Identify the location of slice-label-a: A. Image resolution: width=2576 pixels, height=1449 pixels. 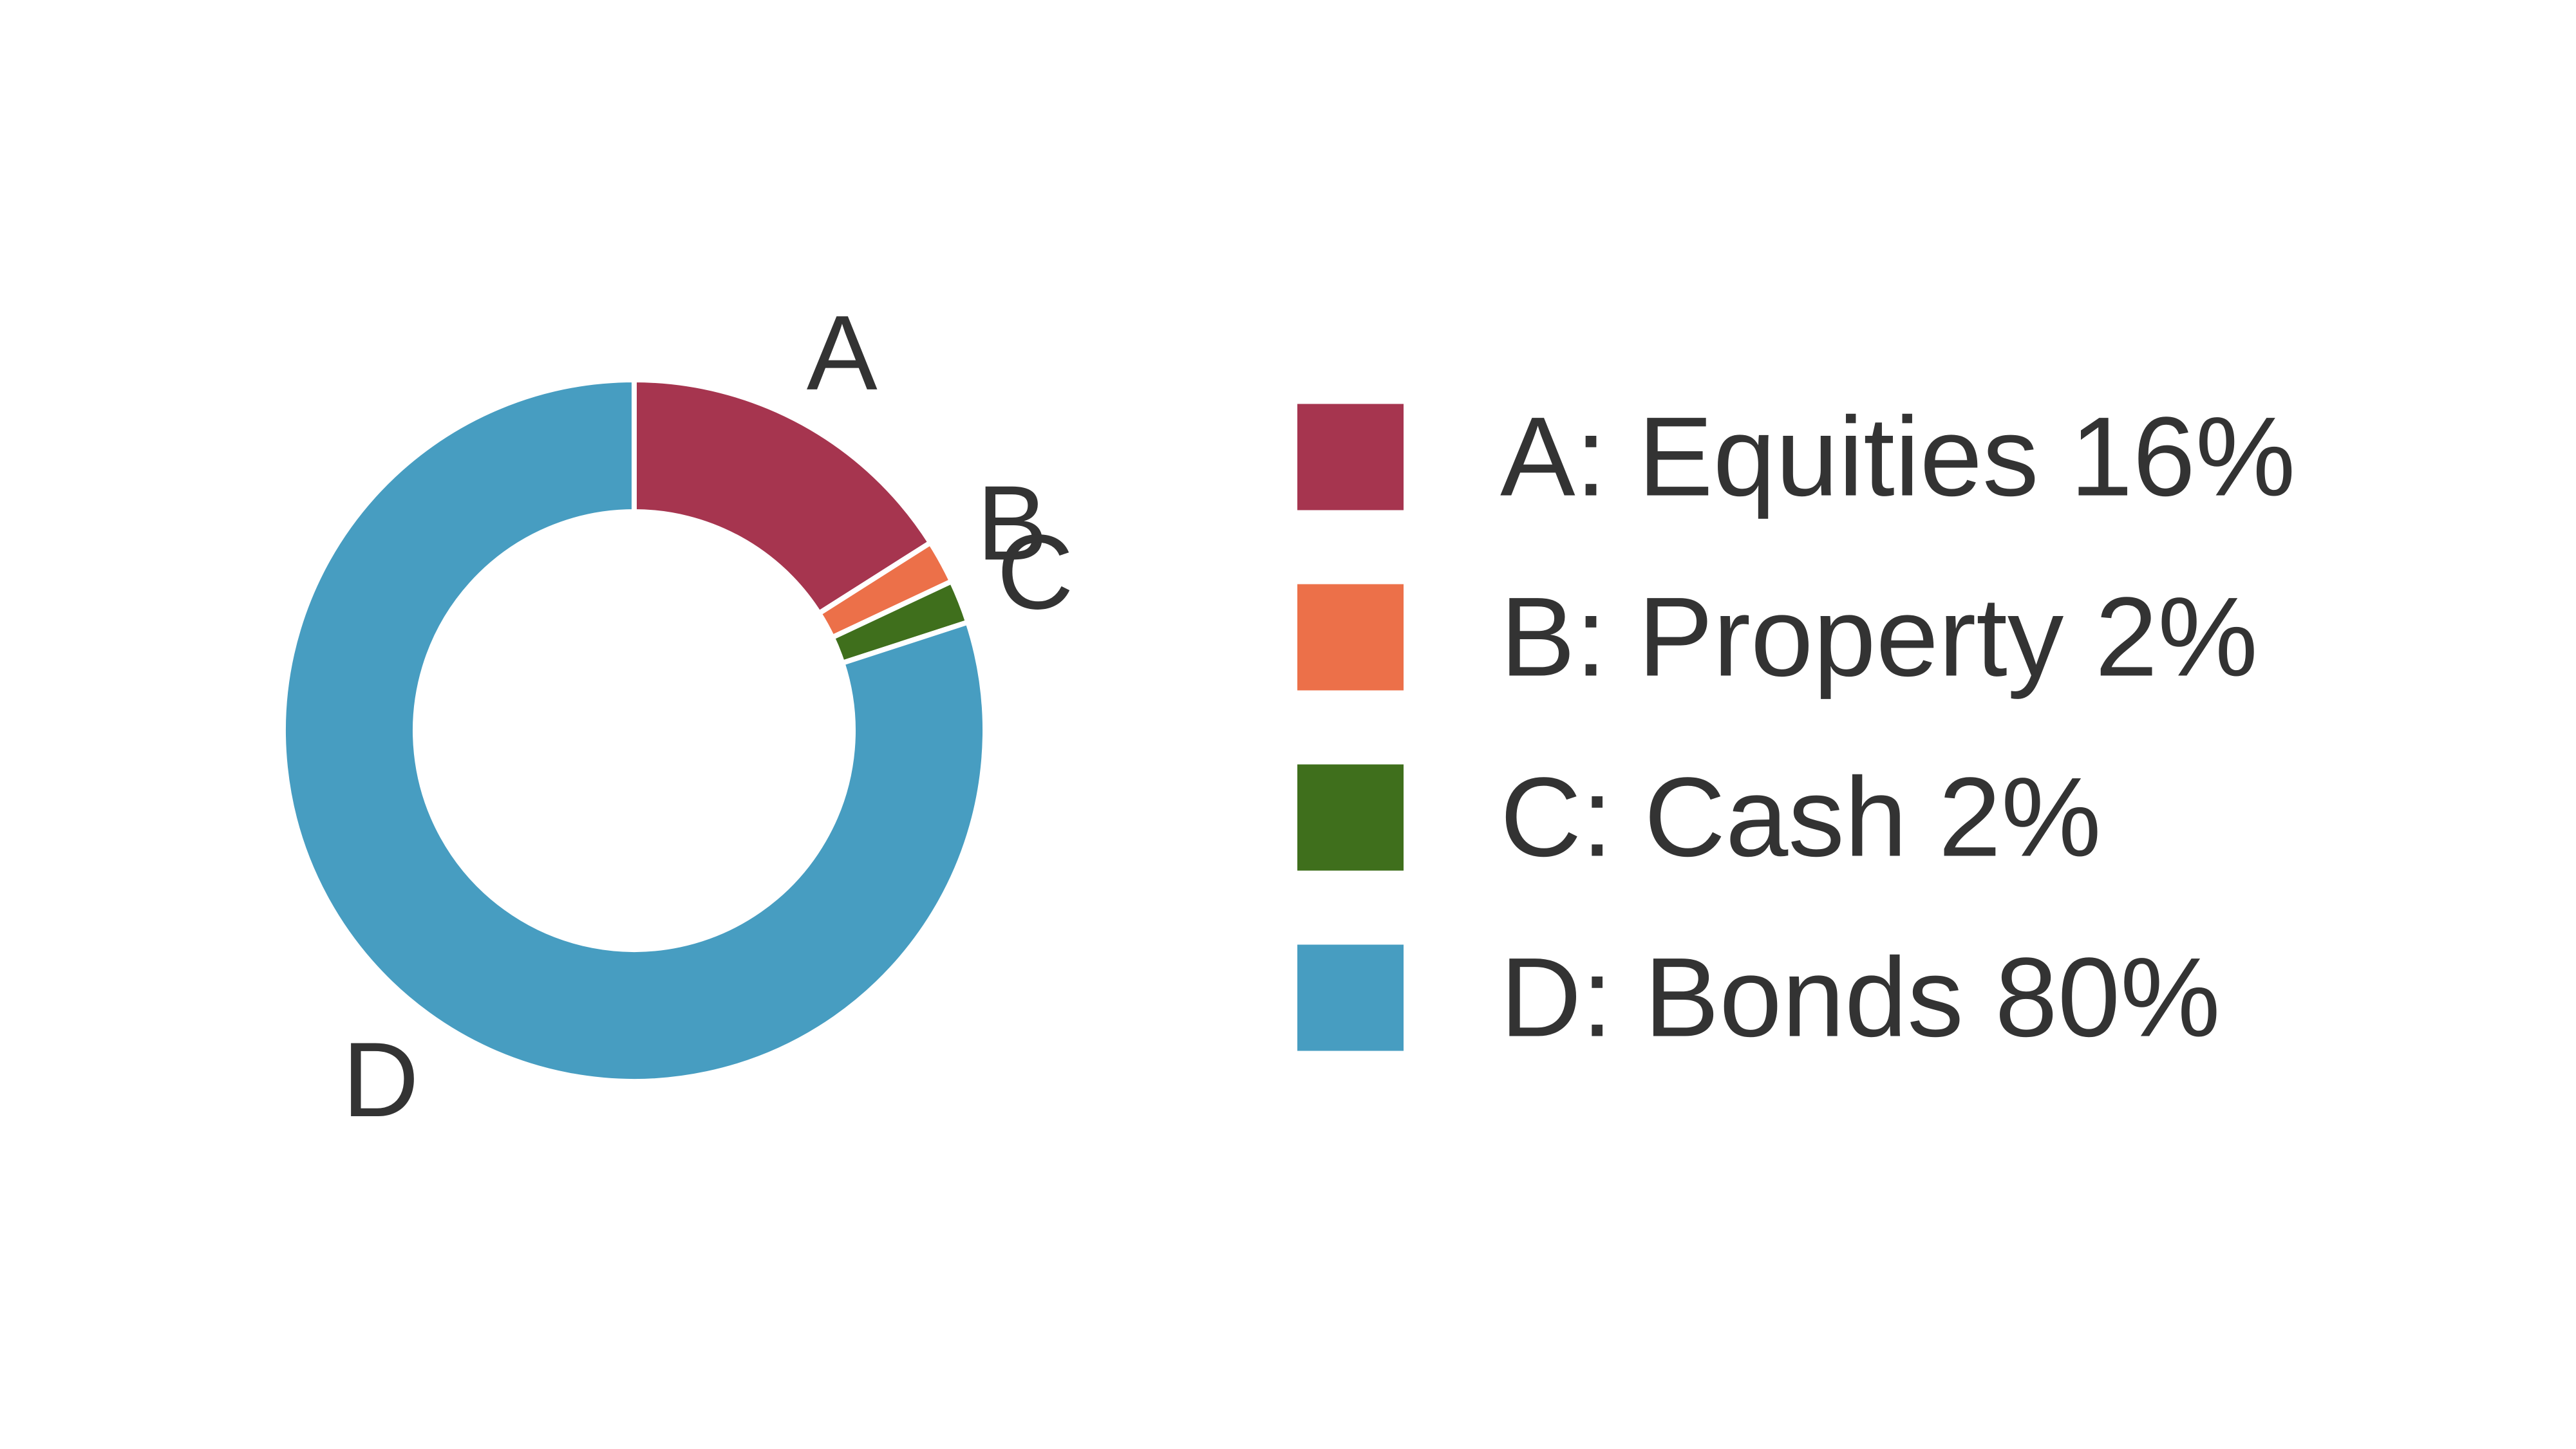
(842, 353).